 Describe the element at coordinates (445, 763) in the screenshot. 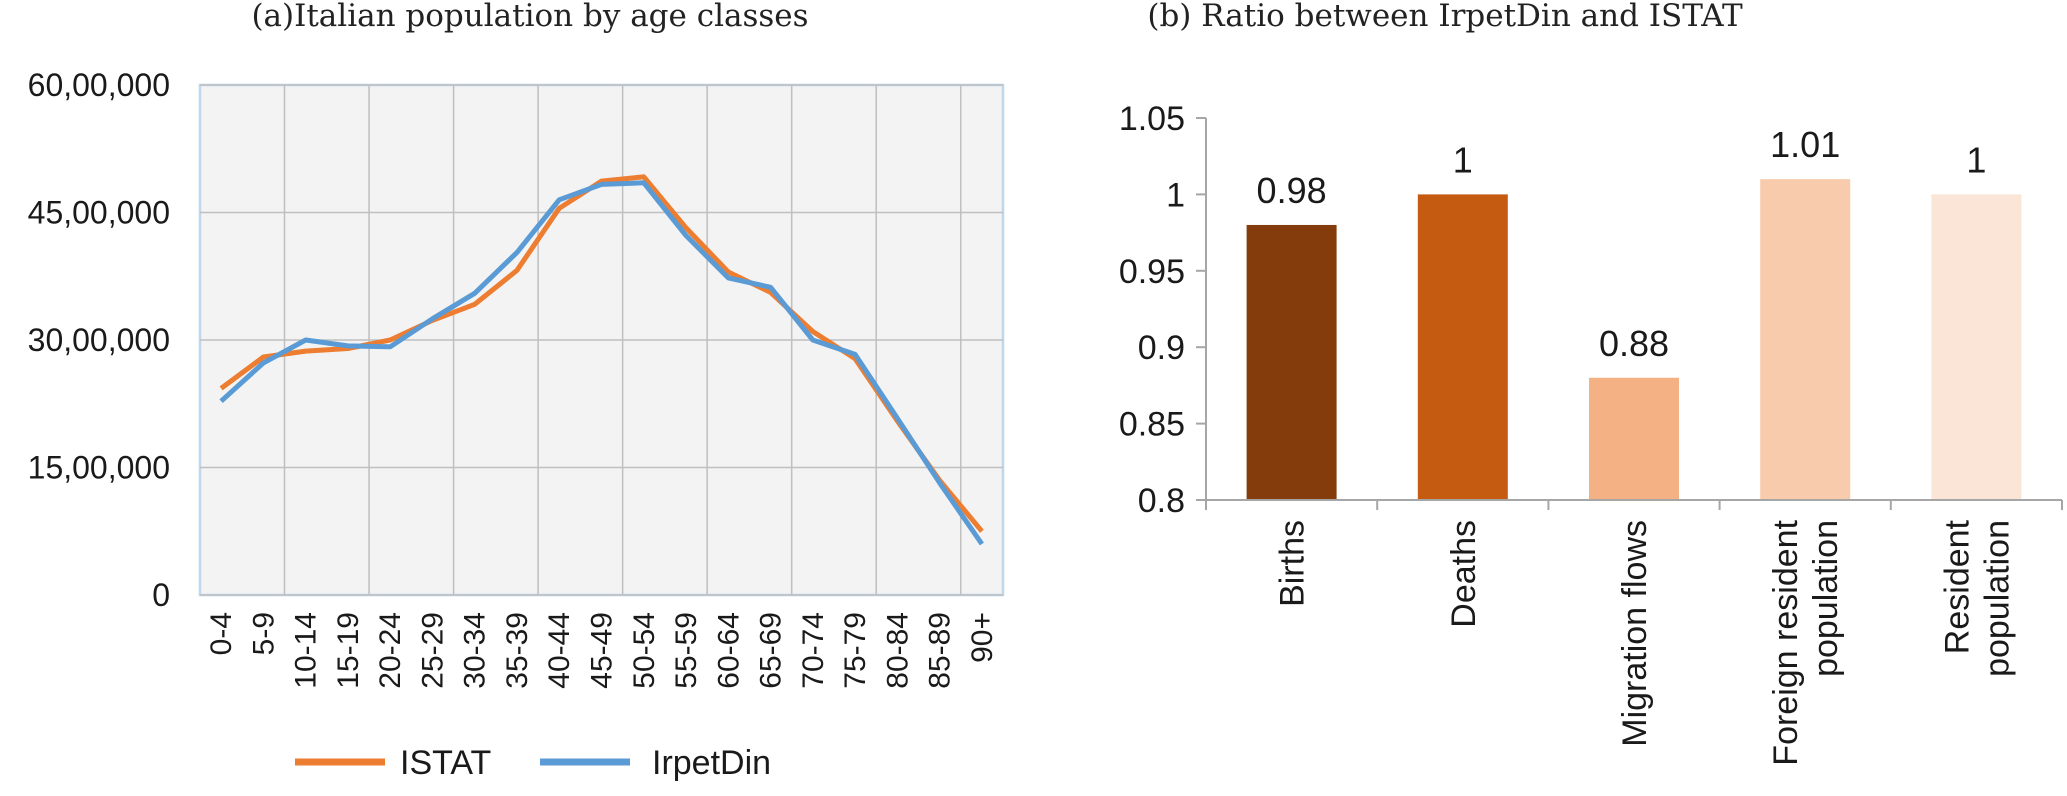

I see `legend-label-istat: ISTAT` at that location.